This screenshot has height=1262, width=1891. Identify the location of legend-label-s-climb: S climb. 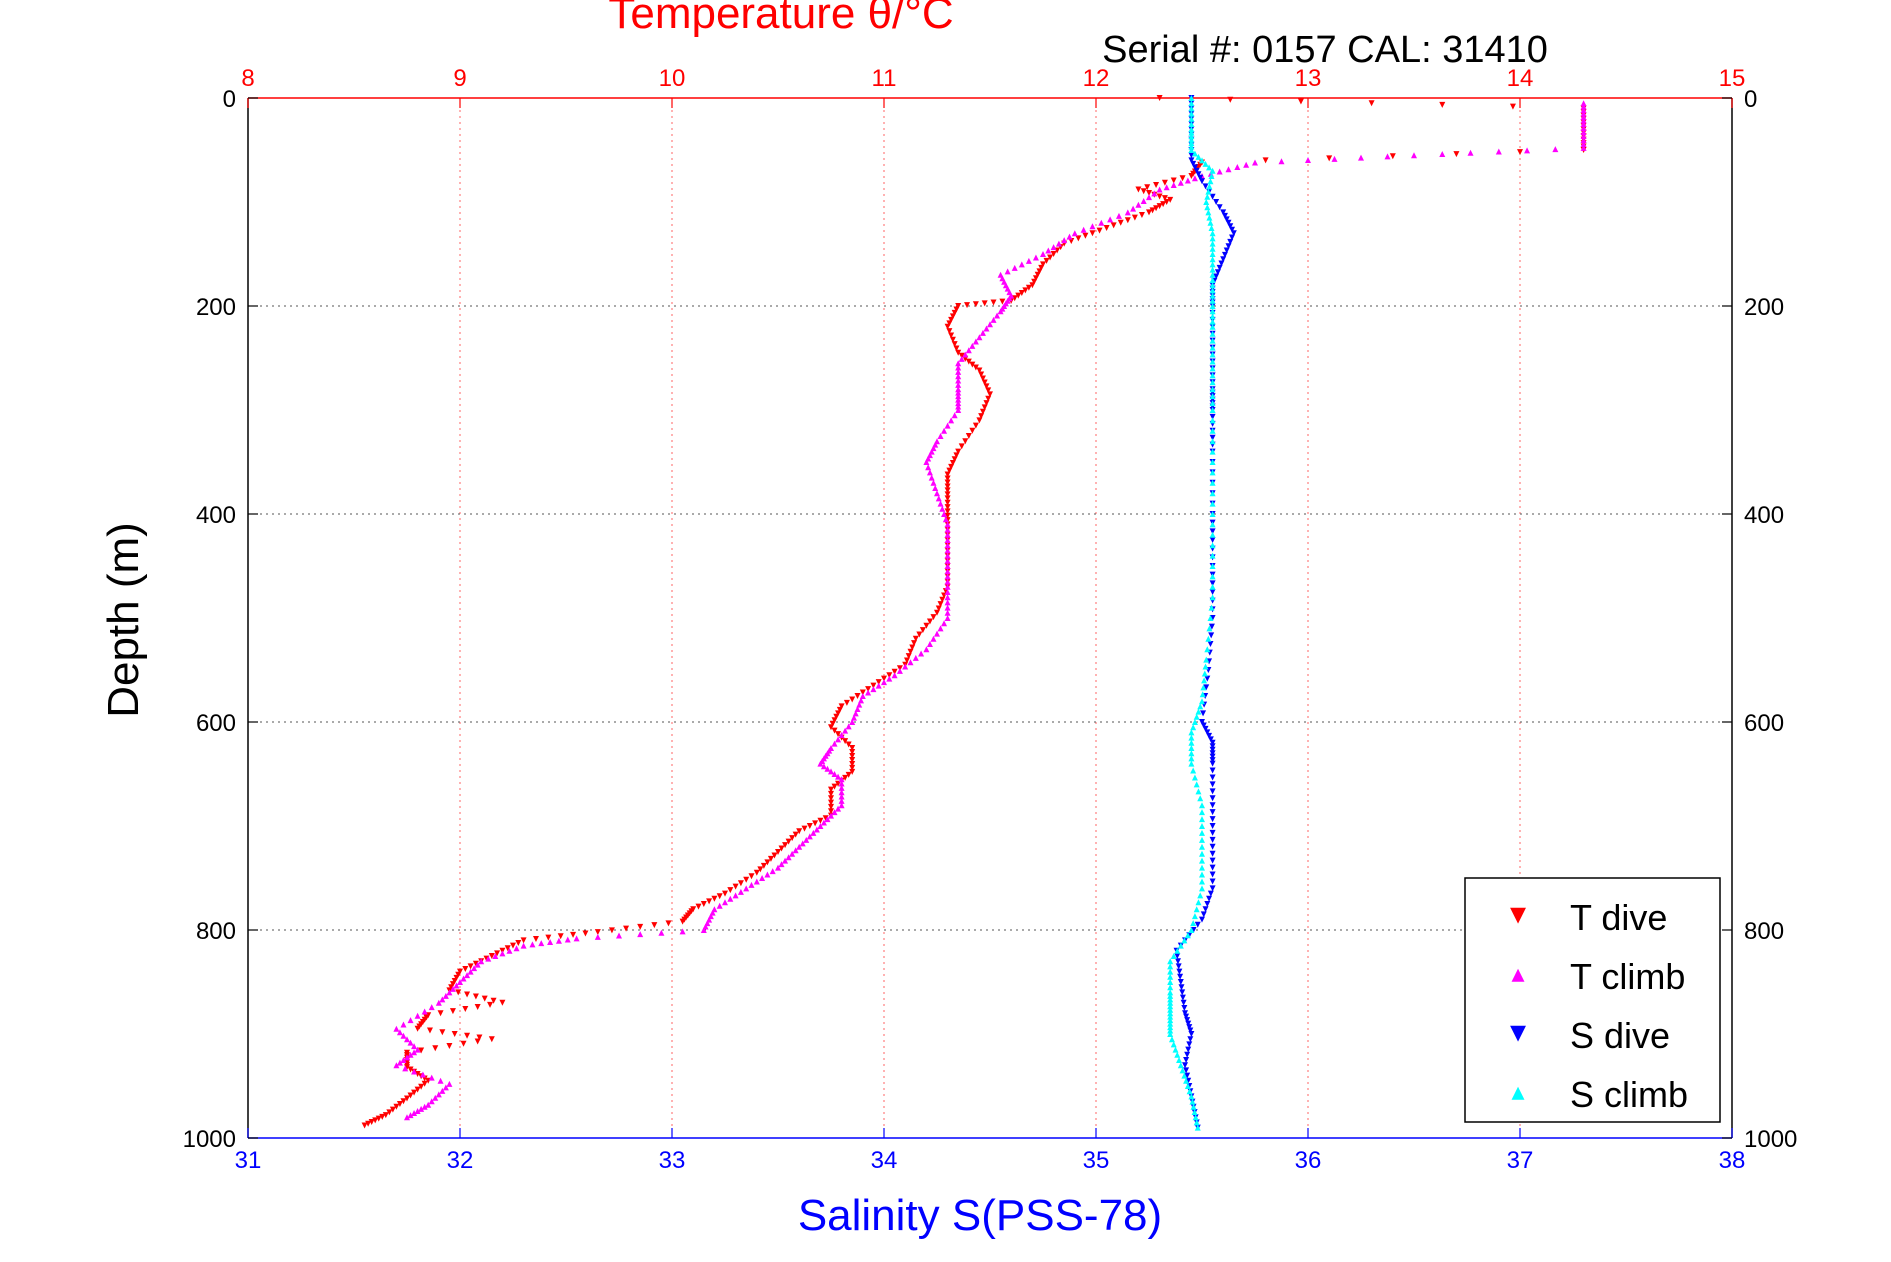
(1629, 1094).